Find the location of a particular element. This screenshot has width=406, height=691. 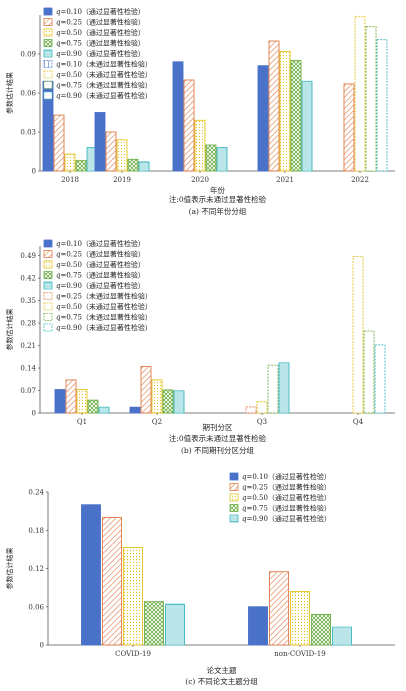

bar-Q3-q0.90 is located at coordinates (284, 388).